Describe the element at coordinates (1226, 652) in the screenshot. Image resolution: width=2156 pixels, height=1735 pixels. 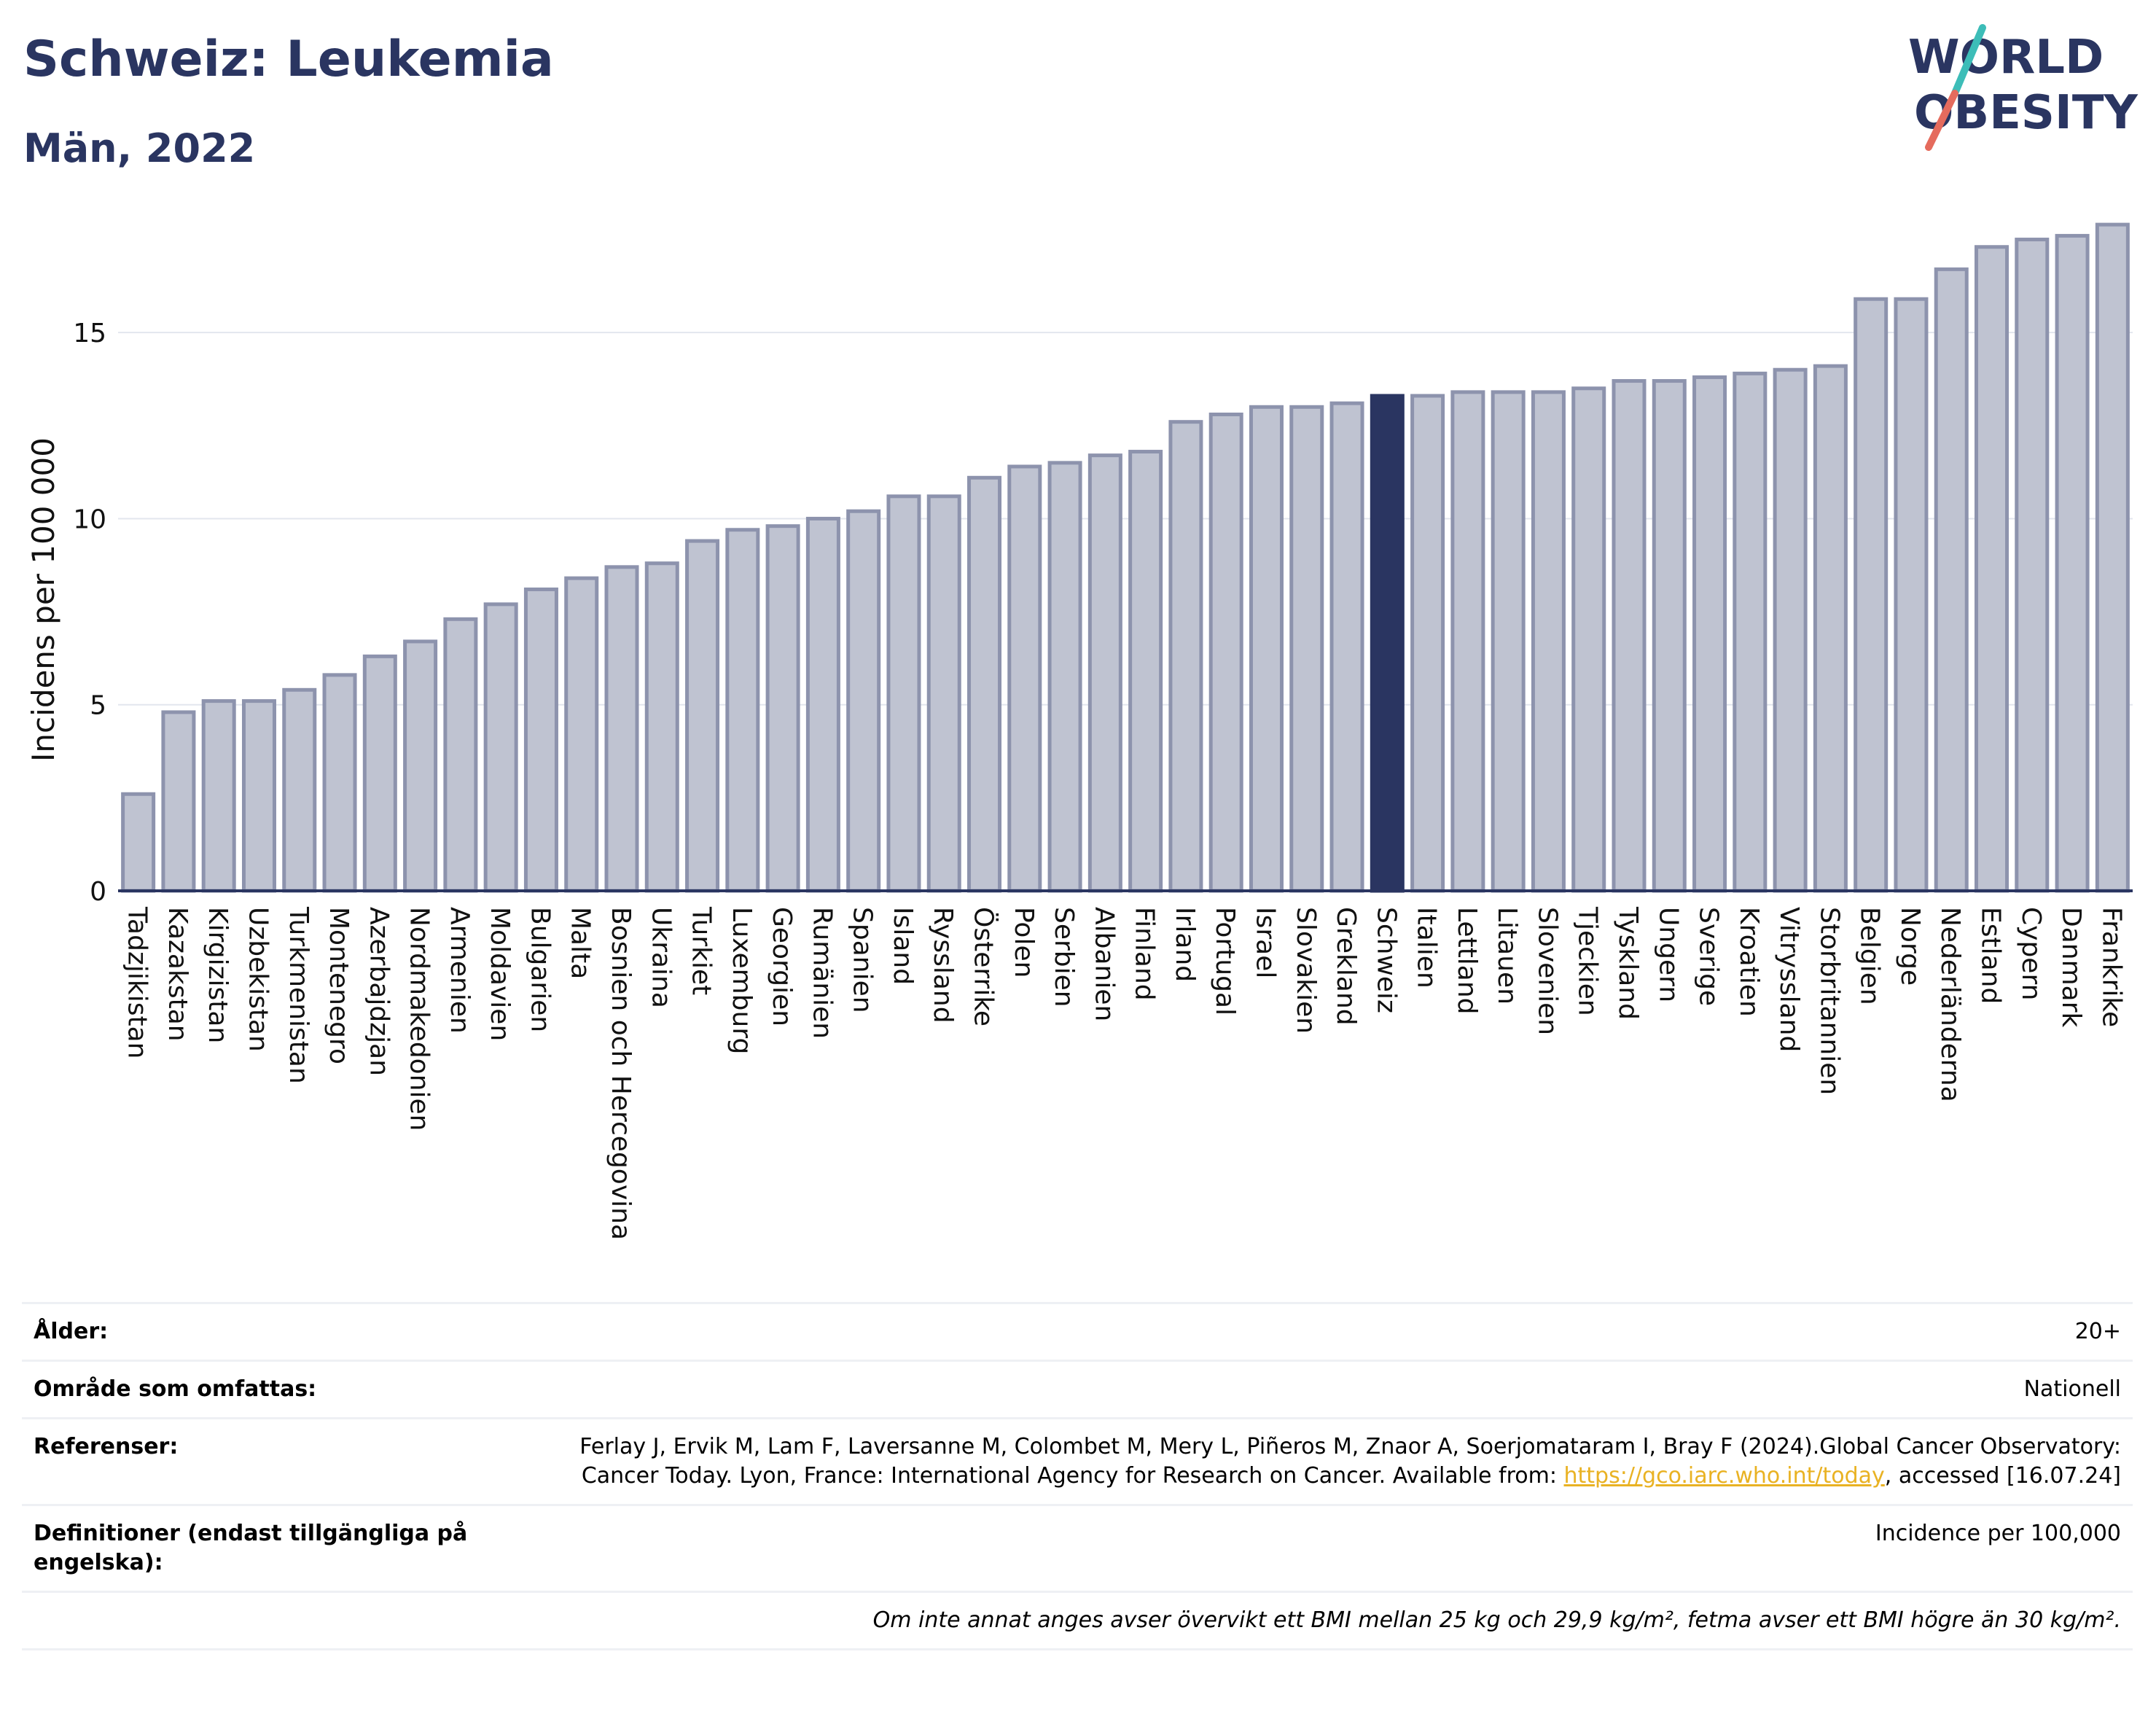
I see `bar-portugal` at that location.